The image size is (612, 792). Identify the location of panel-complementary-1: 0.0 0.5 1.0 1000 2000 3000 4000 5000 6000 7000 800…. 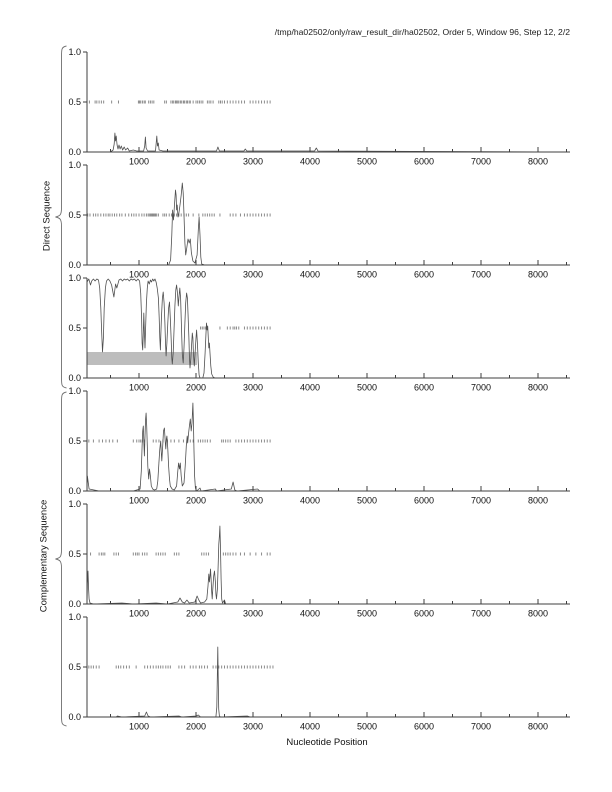
(319, 446).